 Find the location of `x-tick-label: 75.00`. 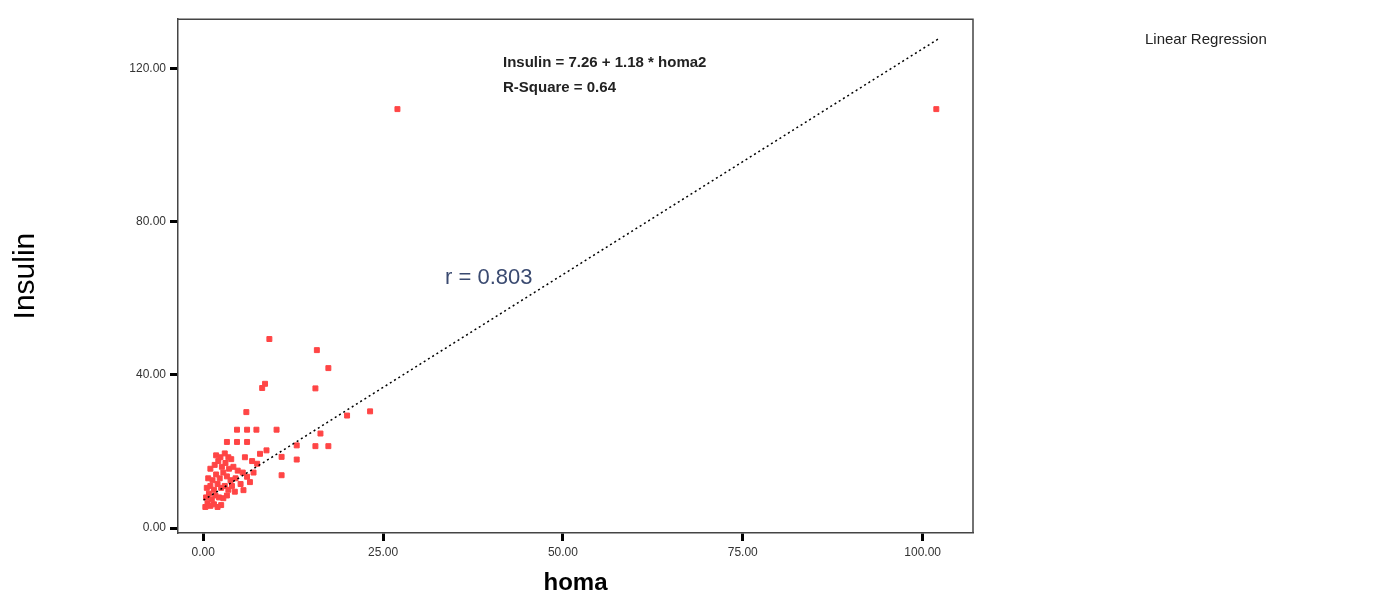

x-tick-label: 75.00 is located at coordinates (743, 551).